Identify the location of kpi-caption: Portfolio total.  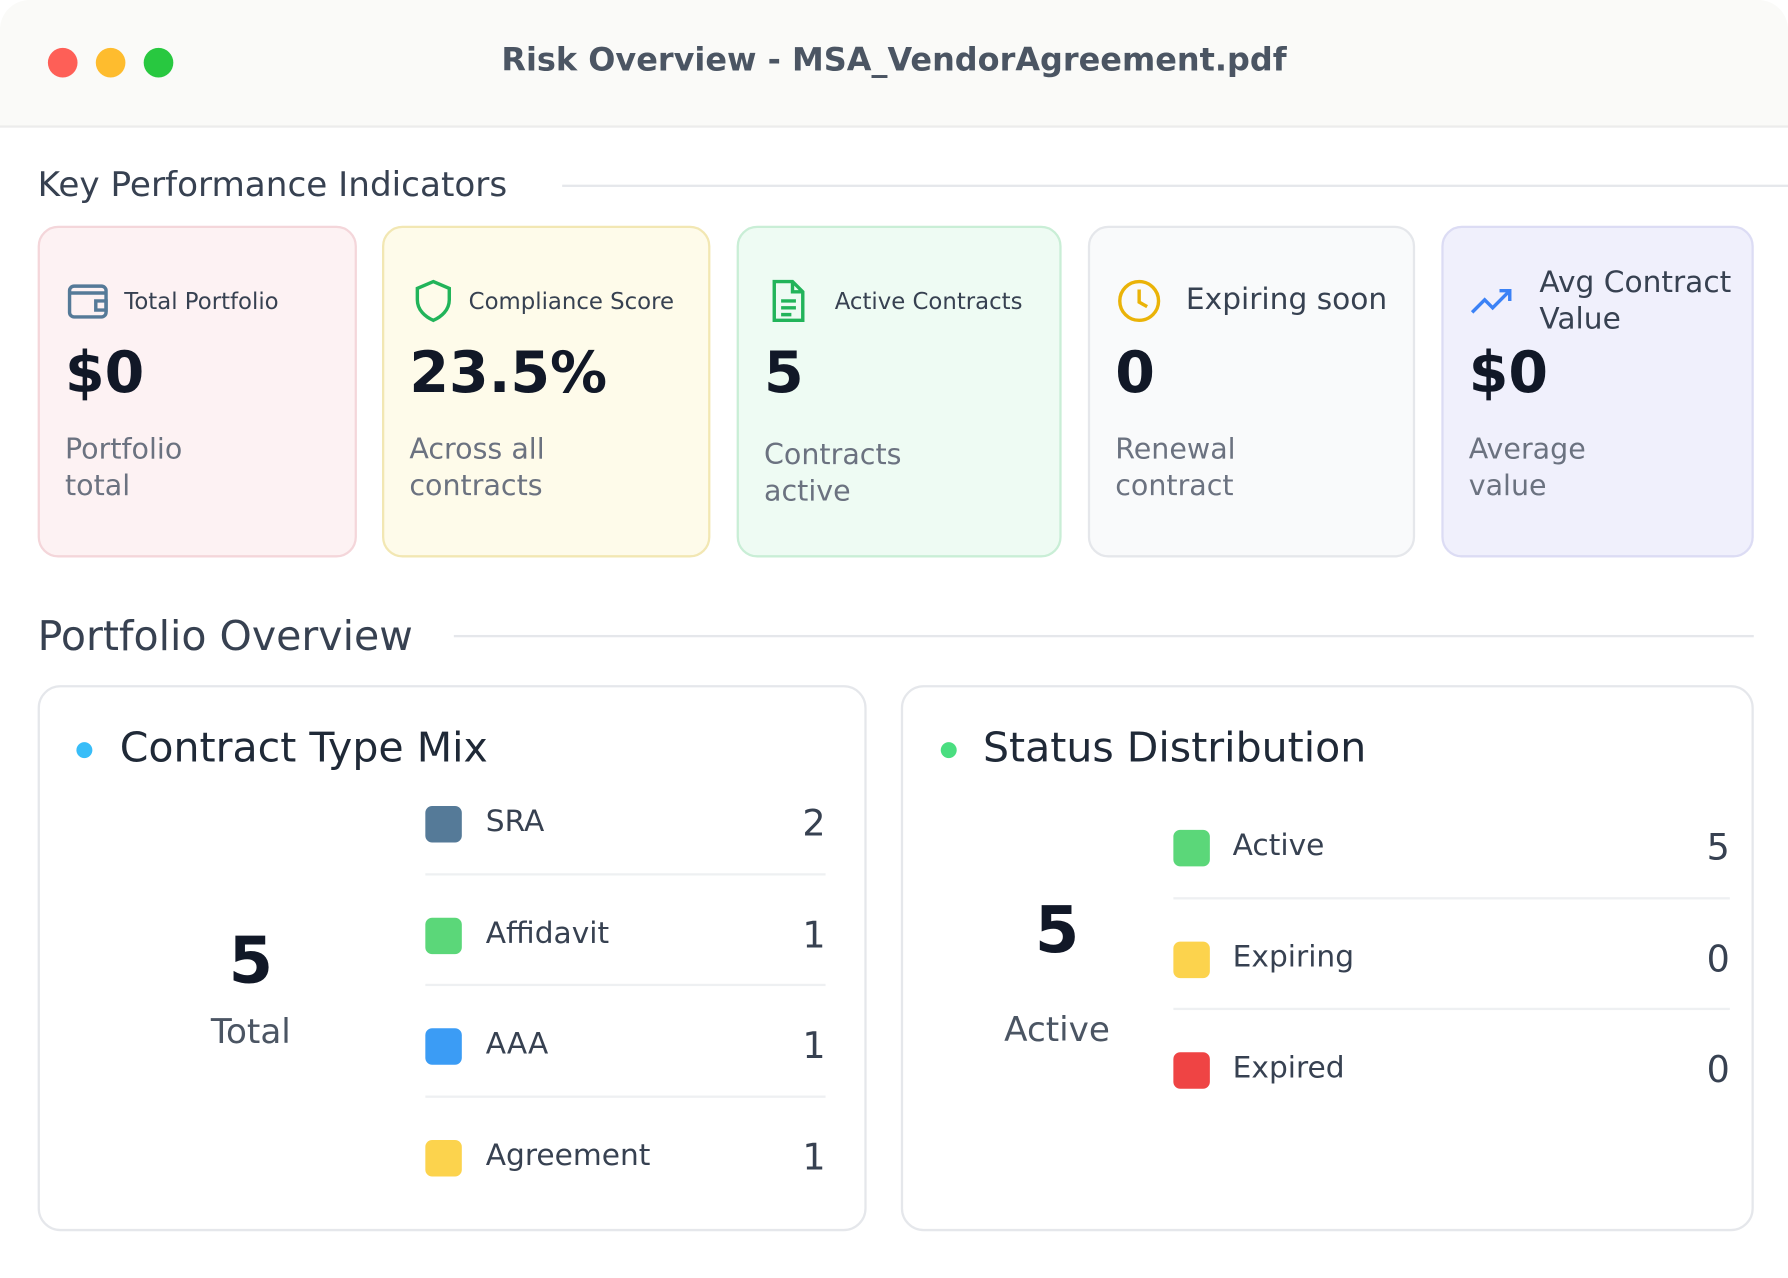
(123, 467).